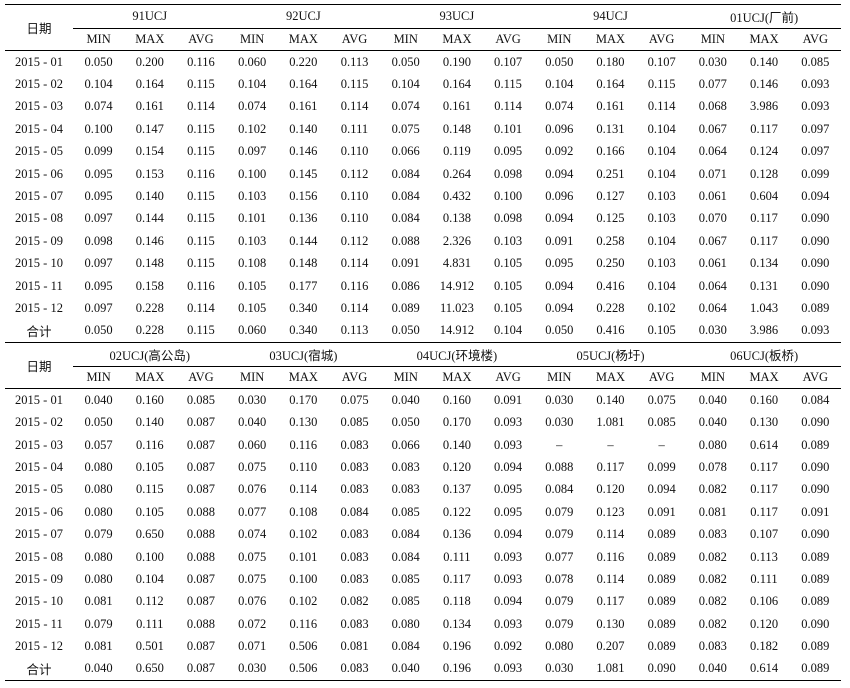 This screenshot has height=688, width=850. I want to click on table-cell: 4.831, so click(456, 263).